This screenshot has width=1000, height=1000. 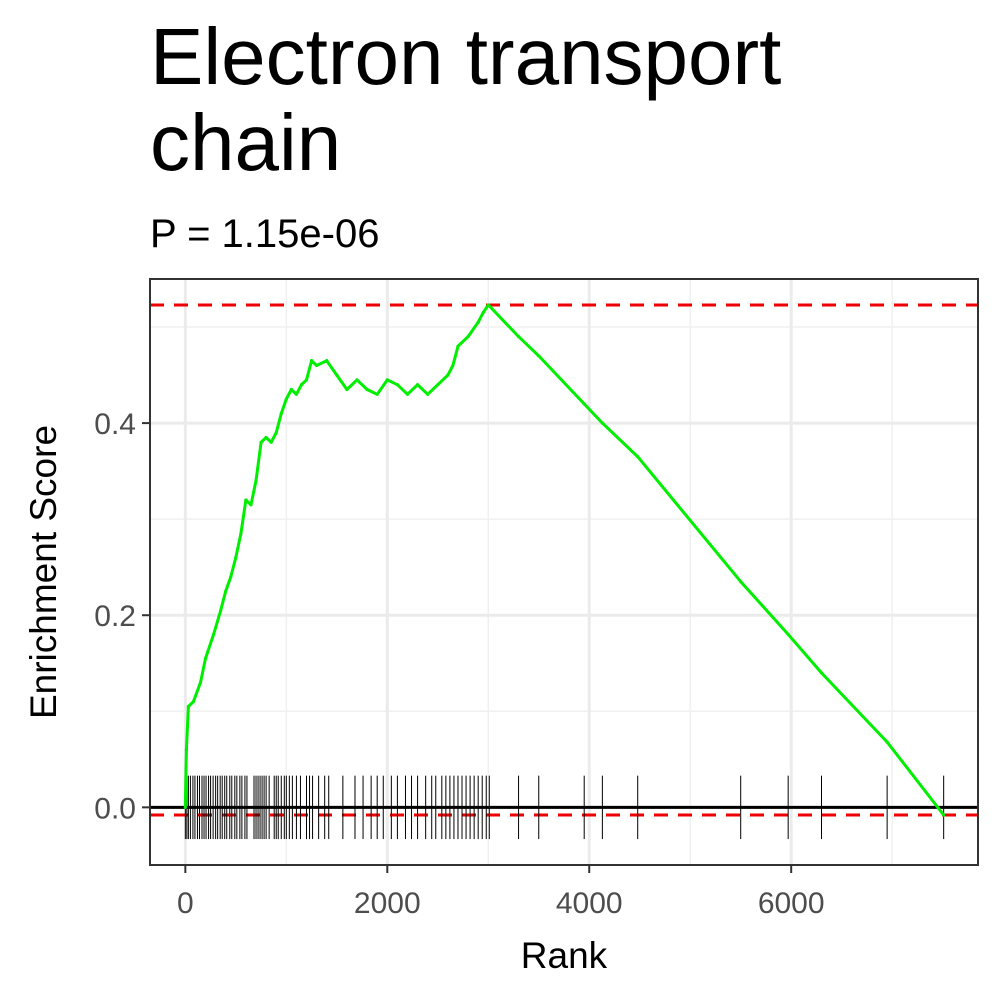 I want to click on y-tick-label: 0.2, so click(x=115, y=616).